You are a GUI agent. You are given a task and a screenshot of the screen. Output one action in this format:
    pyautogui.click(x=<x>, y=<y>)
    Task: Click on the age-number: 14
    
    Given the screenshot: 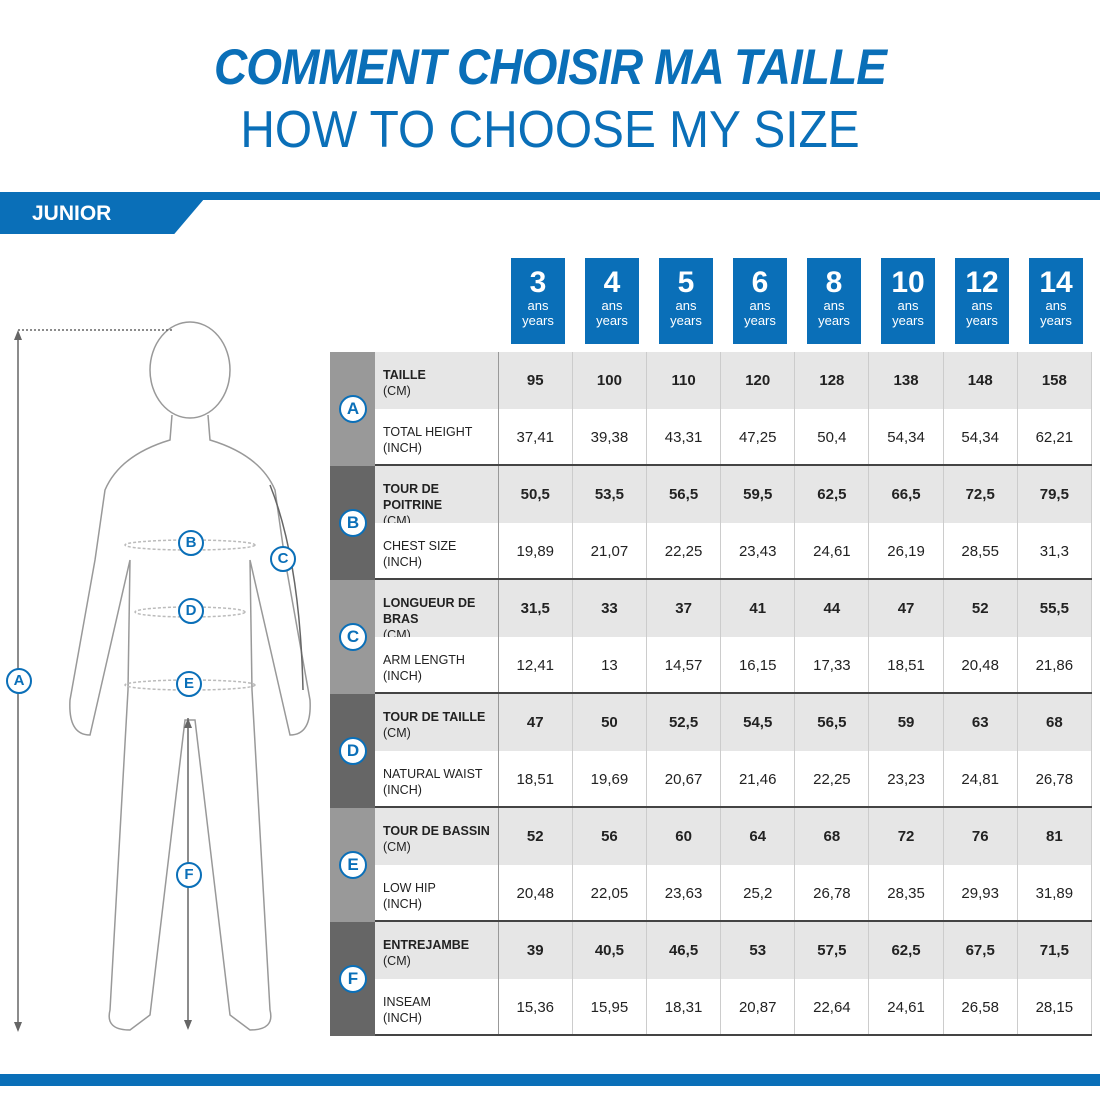 What is the action you would take?
    pyautogui.click(x=1056, y=282)
    